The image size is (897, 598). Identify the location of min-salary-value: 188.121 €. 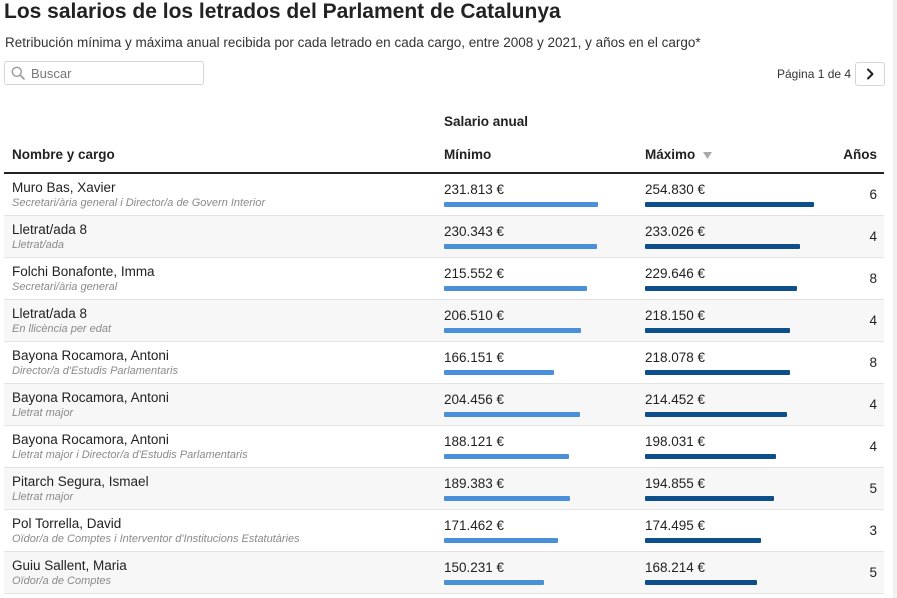
(474, 441).